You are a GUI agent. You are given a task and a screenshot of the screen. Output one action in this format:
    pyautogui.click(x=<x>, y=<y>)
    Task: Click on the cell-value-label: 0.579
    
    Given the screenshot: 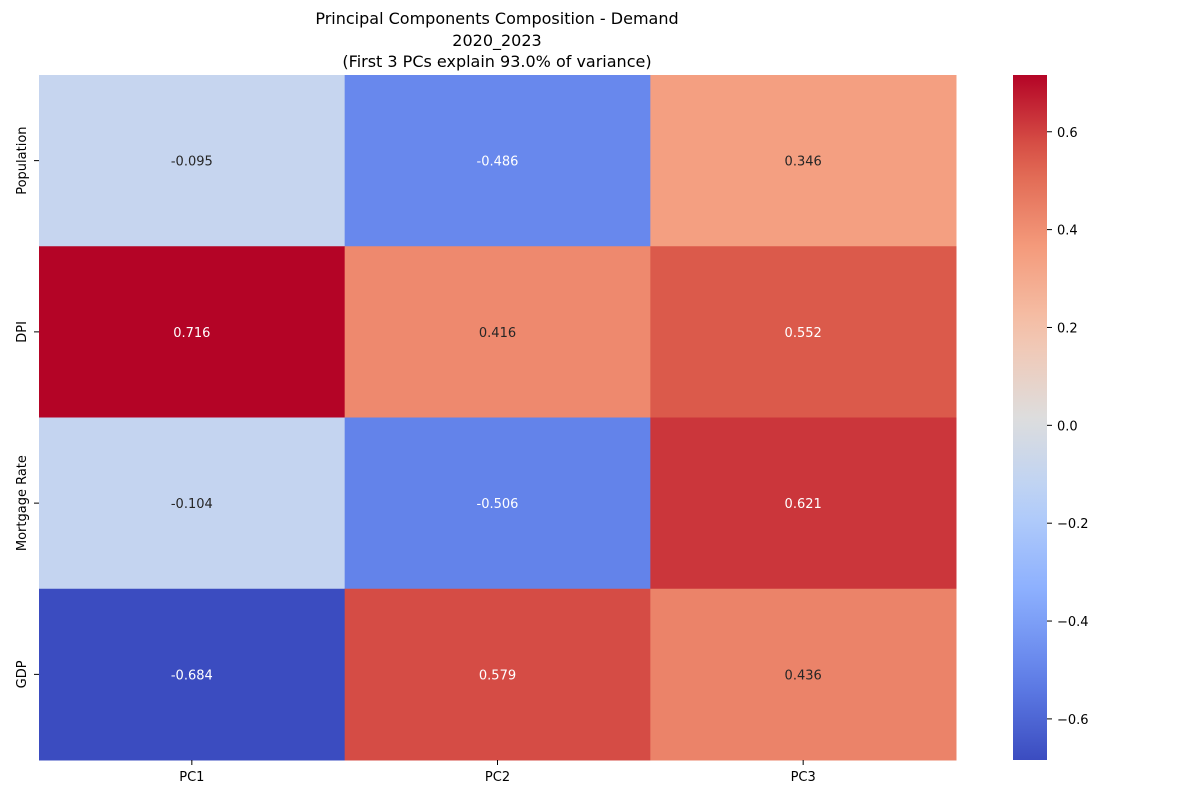 What is the action you would take?
    pyautogui.click(x=497, y=675)
    